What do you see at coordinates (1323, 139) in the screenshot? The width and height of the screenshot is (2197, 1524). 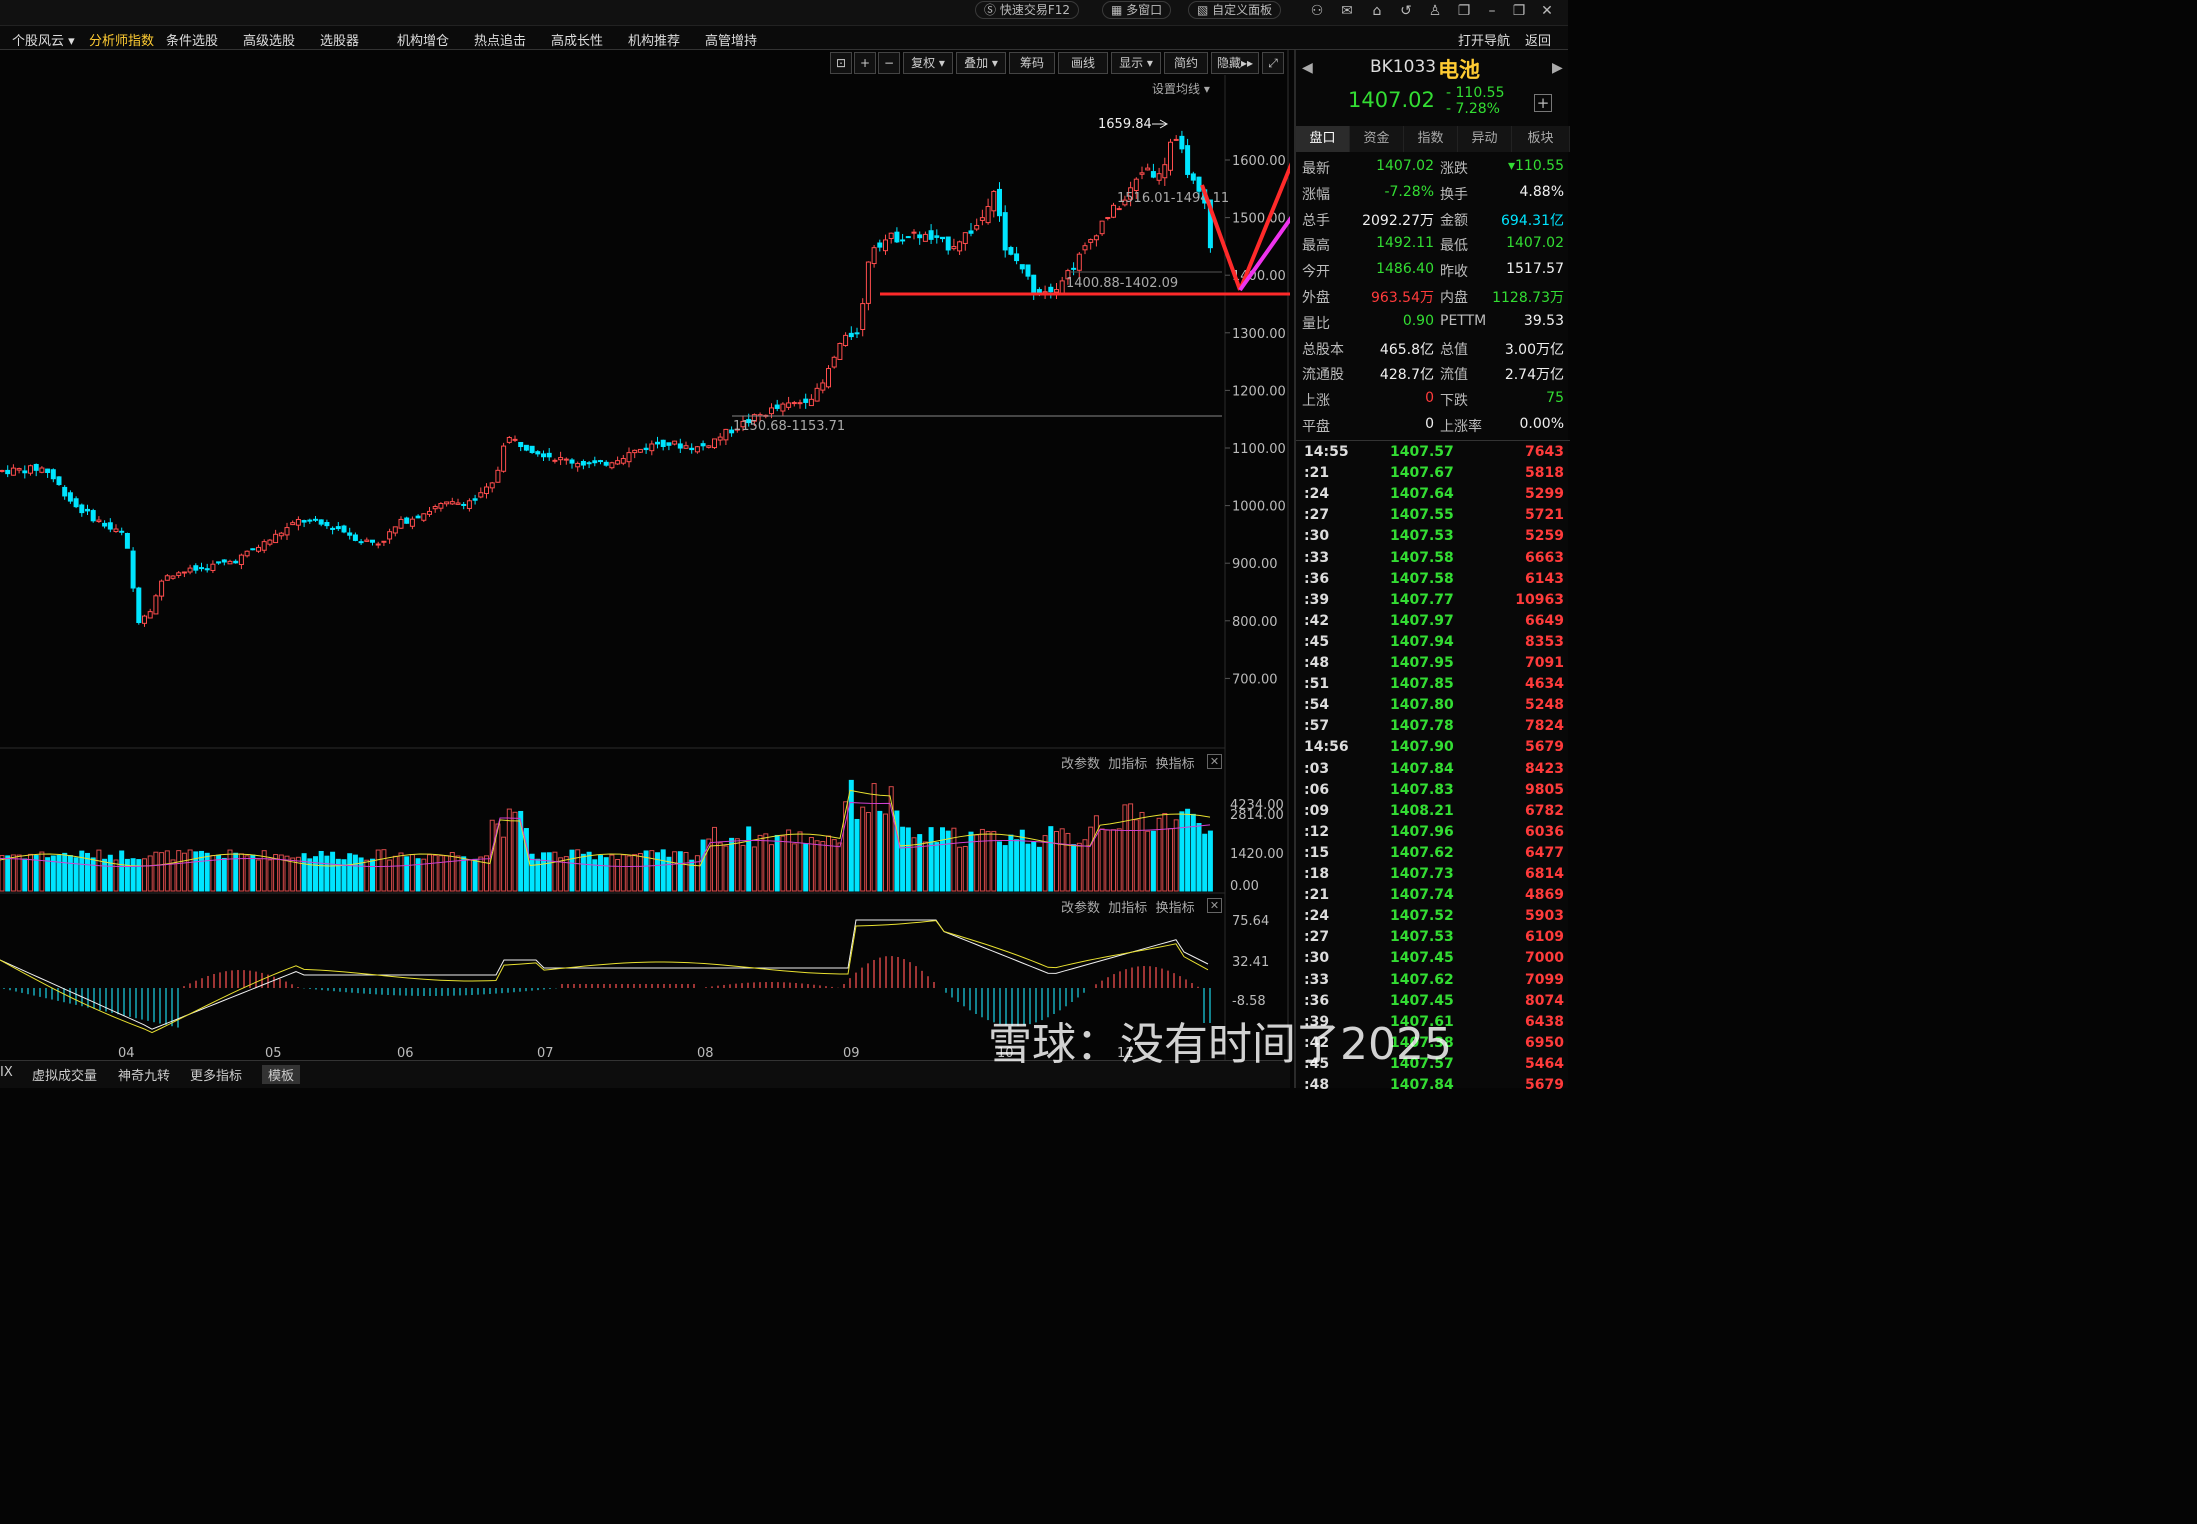 I see `tab-orderbook: 盘口` at bounding box center [1323, 139].